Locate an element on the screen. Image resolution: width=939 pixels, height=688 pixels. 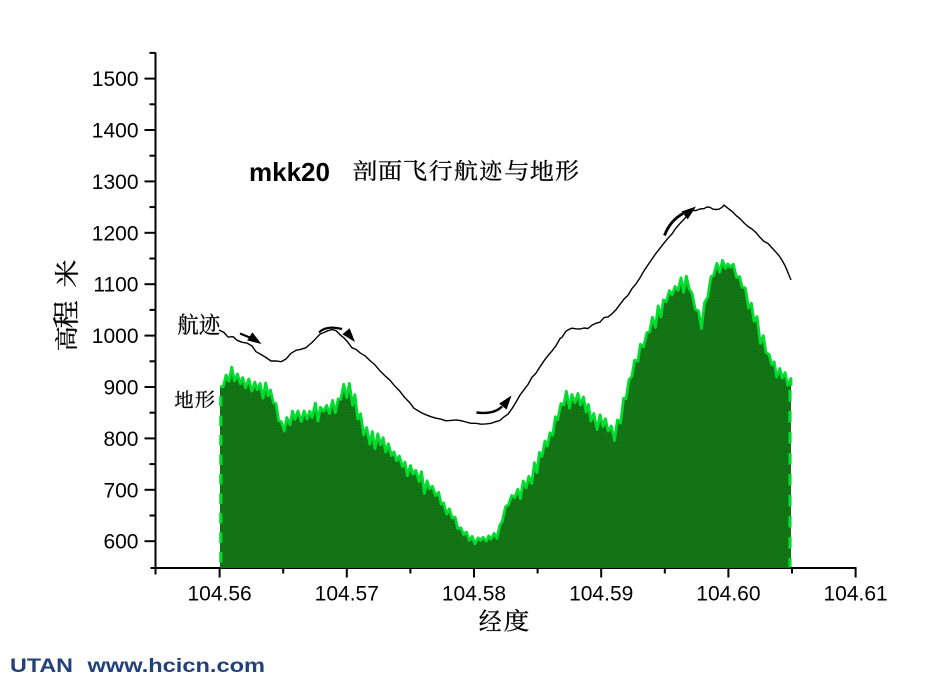
svg-text: 1400 is located at coordinates (115, 131).